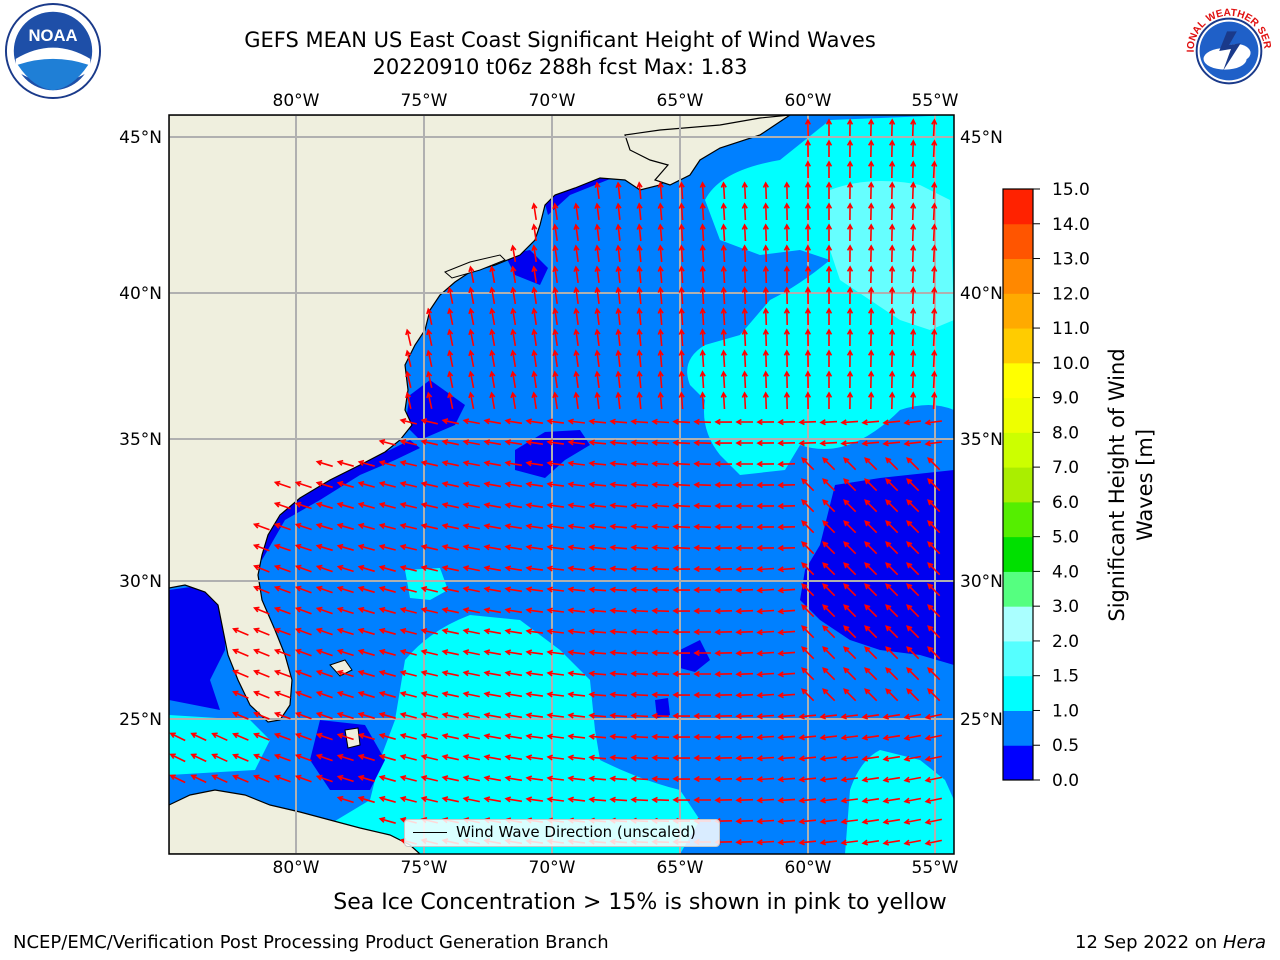 This screenshot has height=960, width=1280. What do you see at coordinates (808, 101) in the screenshot?
I see `lon-label-top: 60°W` at bounding box center [808, 101].